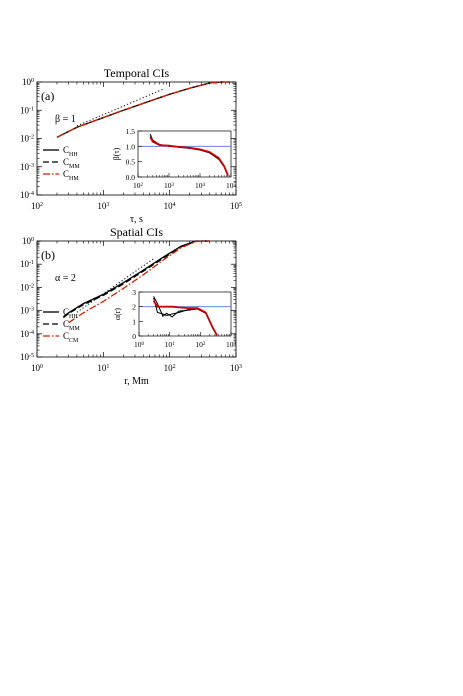 This screenshot has width=463, height=696. I want to click on inset-chart: 10² 10³ 10⁴ 10⁵ 0.0 0.5 1.0 1.5 β(τ), so click(174, 158).